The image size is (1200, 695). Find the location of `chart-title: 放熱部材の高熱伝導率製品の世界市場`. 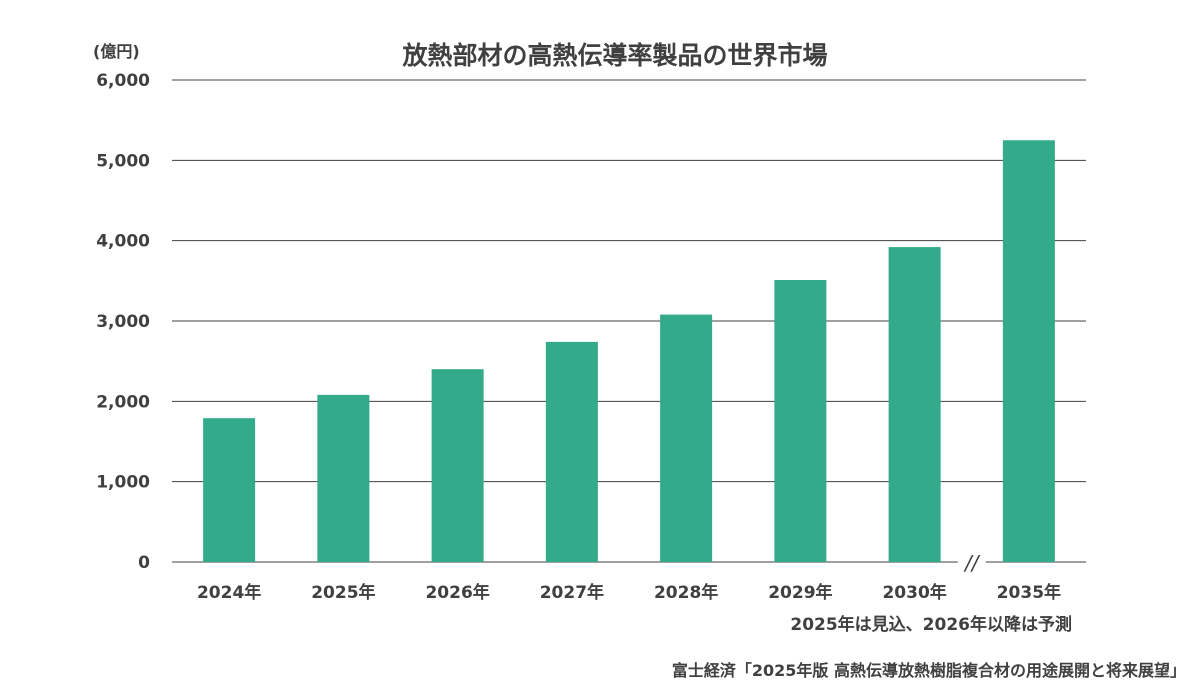

chart-title: 放熱部材の高熱伝導率製品の世界市場 is located at coordinates (615, 55).